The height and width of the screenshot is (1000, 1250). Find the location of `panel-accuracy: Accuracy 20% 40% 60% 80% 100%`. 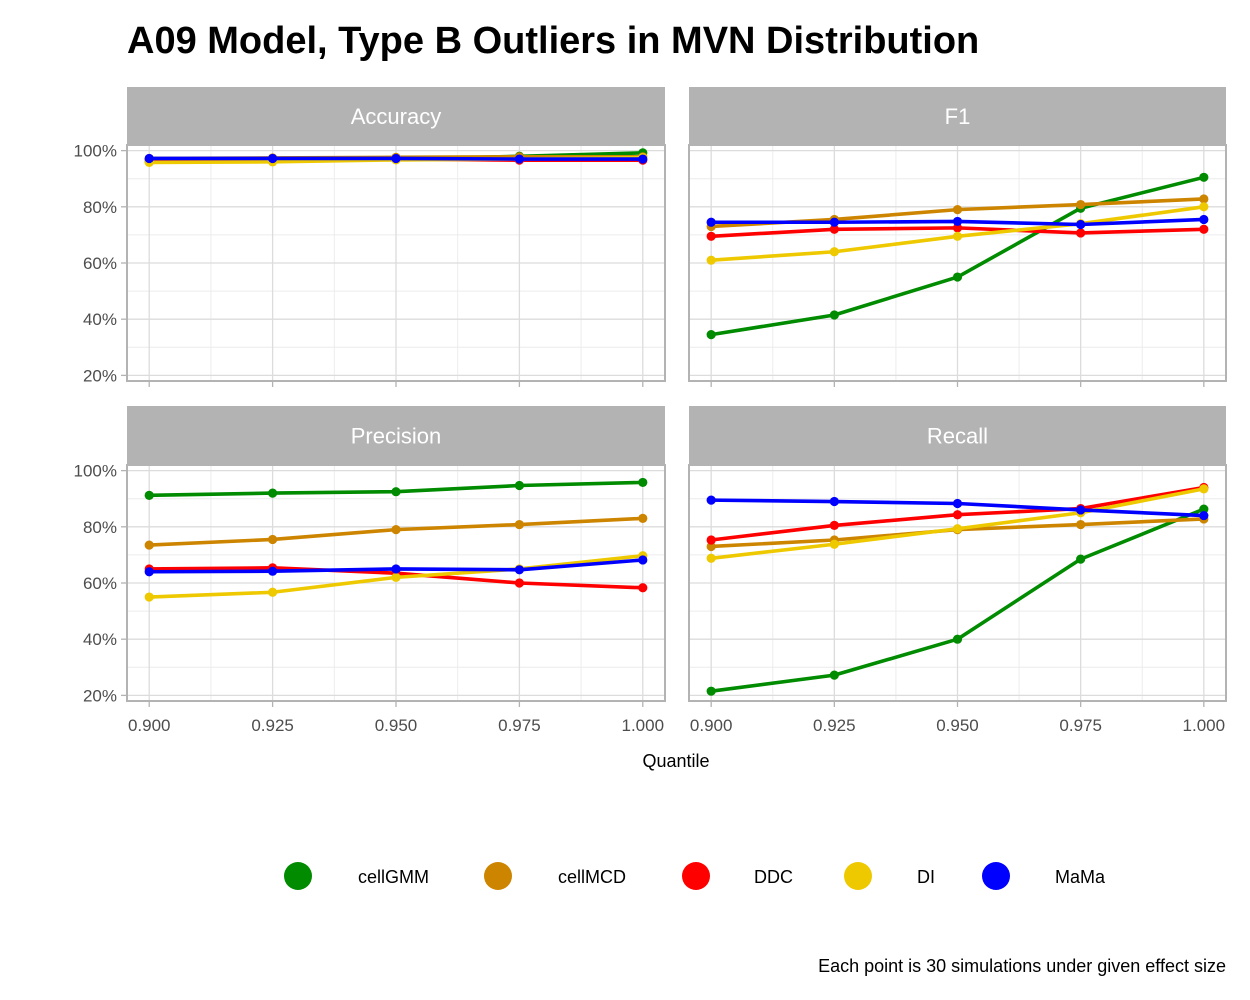

panel-accuracy: Accuracy 20% 40% 60% 80% 100% is located at coordinates (370, 237).